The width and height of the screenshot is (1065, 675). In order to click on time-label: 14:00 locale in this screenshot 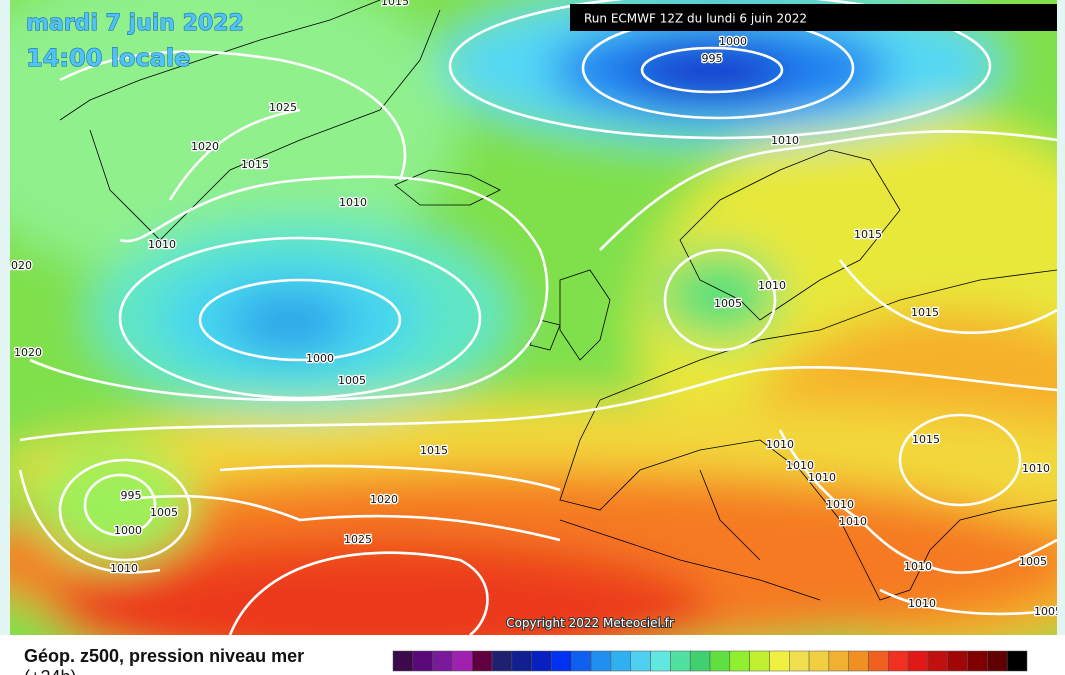, I will do `click(108, 58)`.